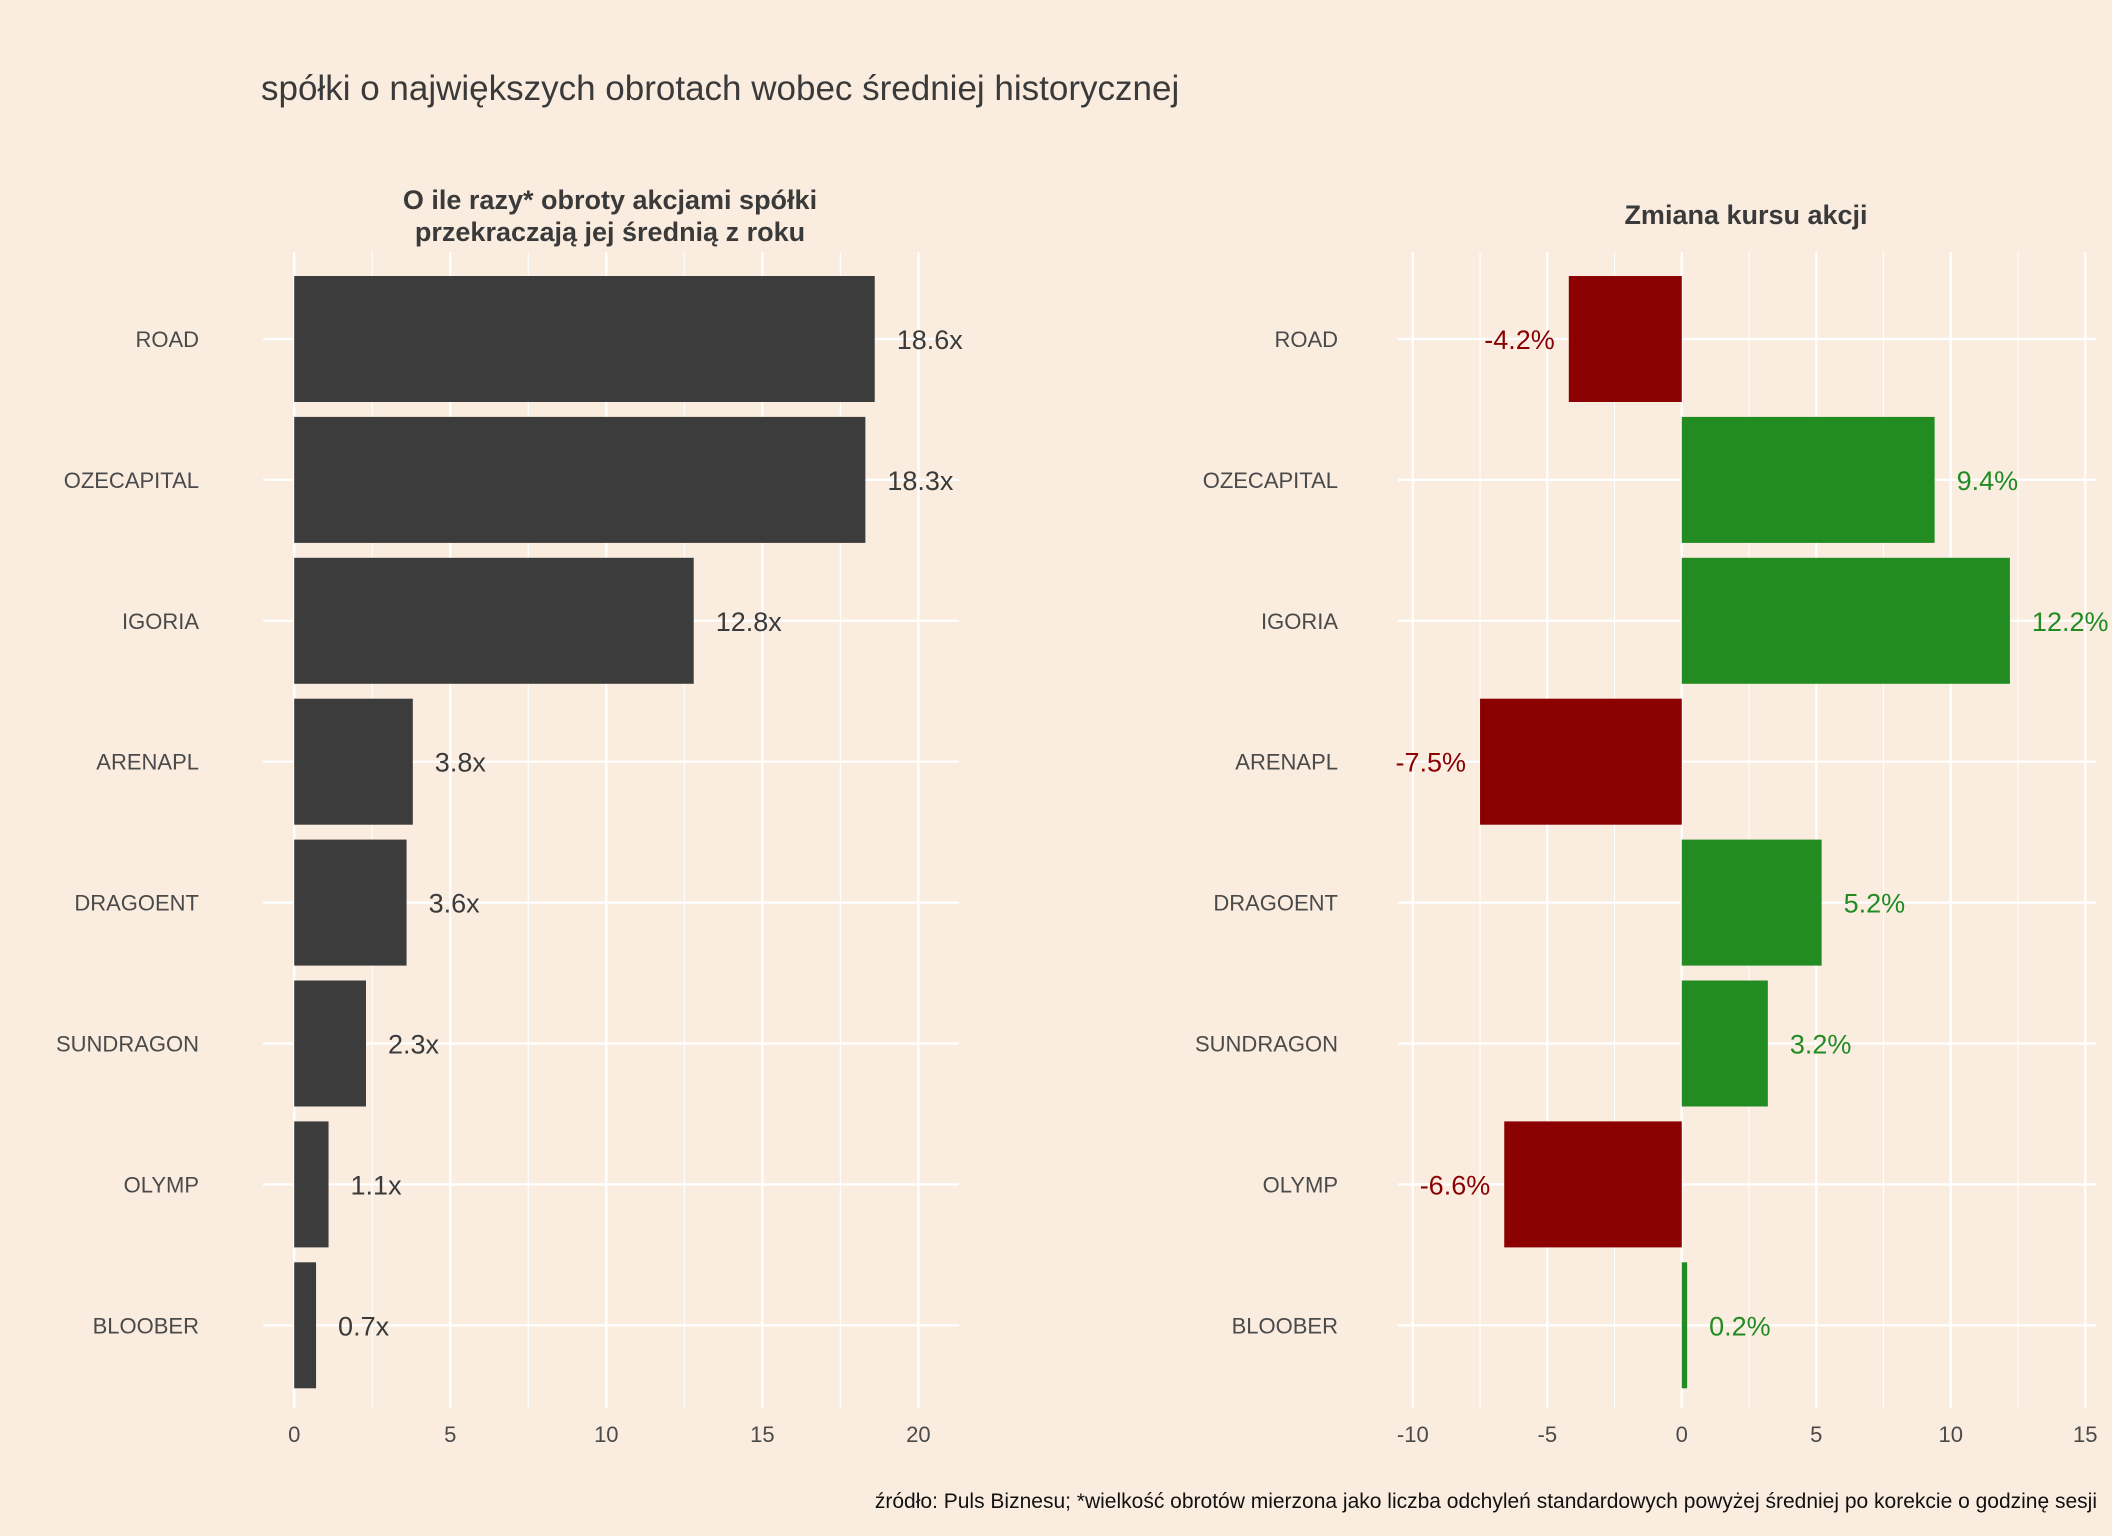  I want to click on x-tick-label: -10, so click(1413, 1434).